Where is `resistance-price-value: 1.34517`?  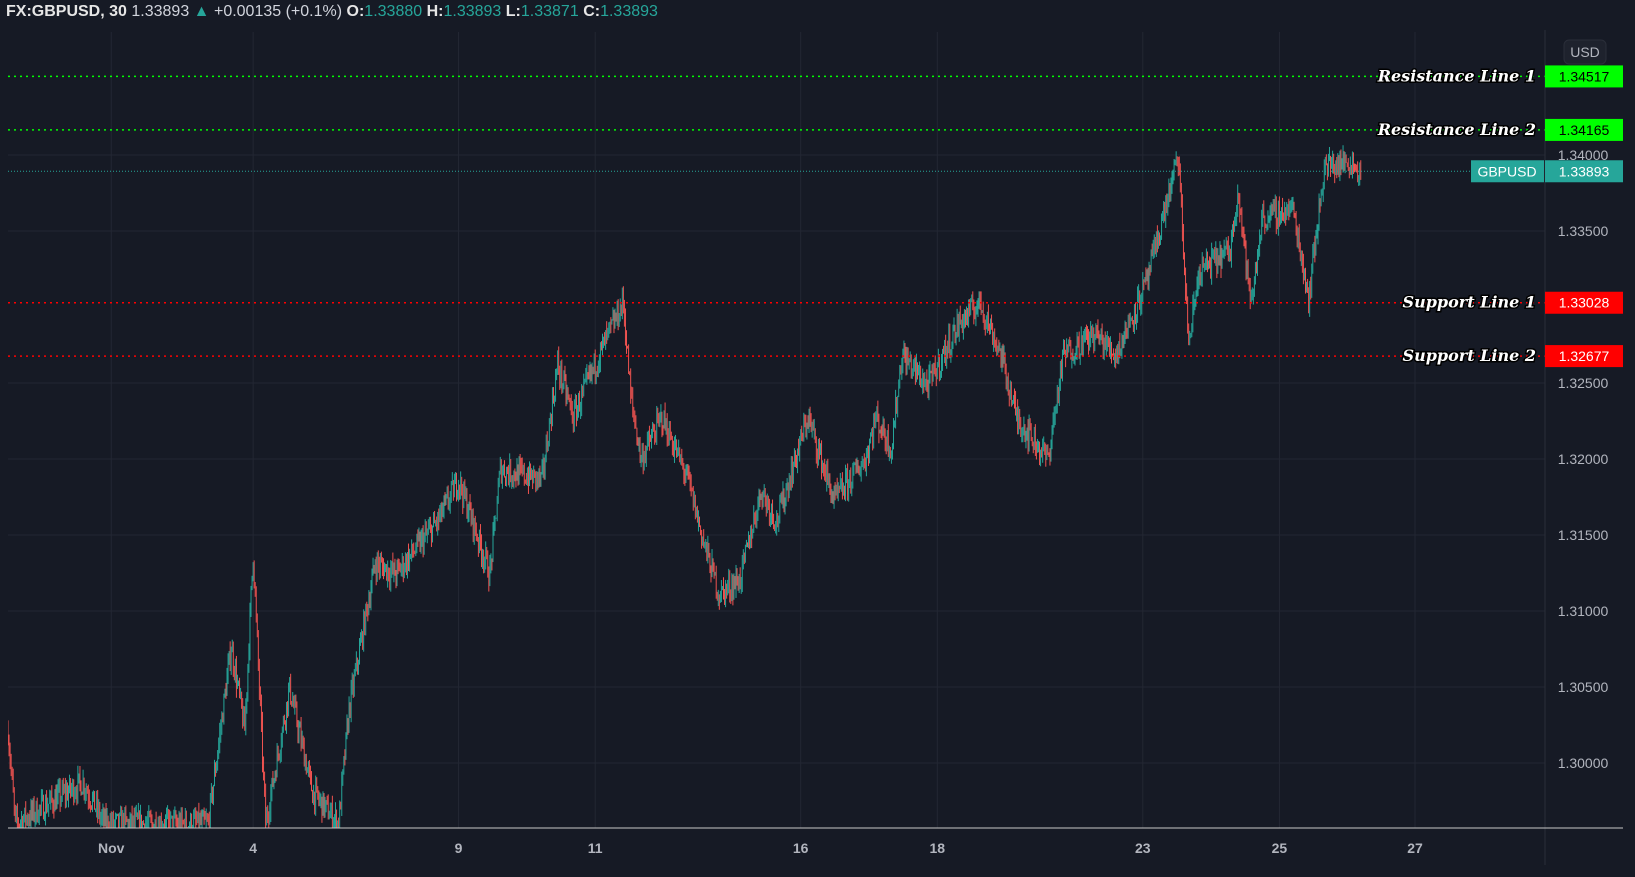
resistance-price-value: 1.34517 is located at coordinates (1584, 76).